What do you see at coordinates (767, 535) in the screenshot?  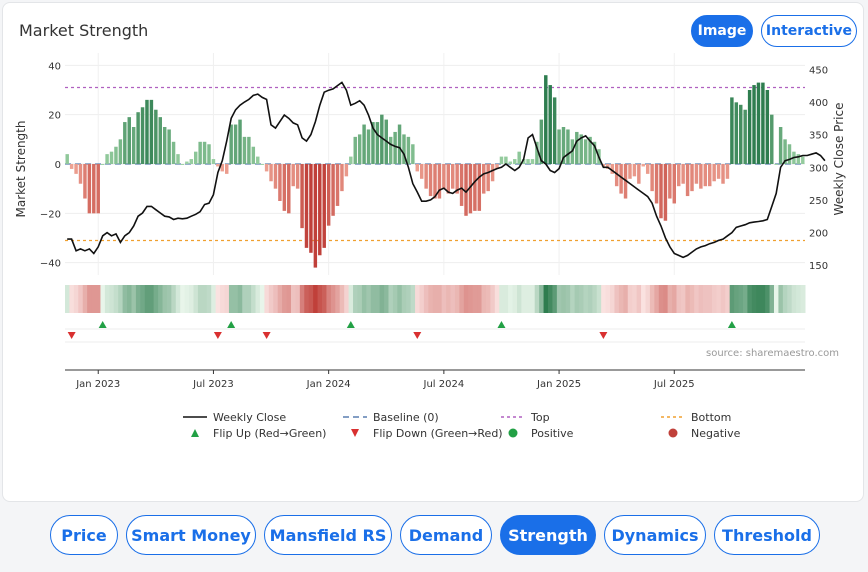 I see `tab-threshold: Threshold` at bounding box center [767, 535].